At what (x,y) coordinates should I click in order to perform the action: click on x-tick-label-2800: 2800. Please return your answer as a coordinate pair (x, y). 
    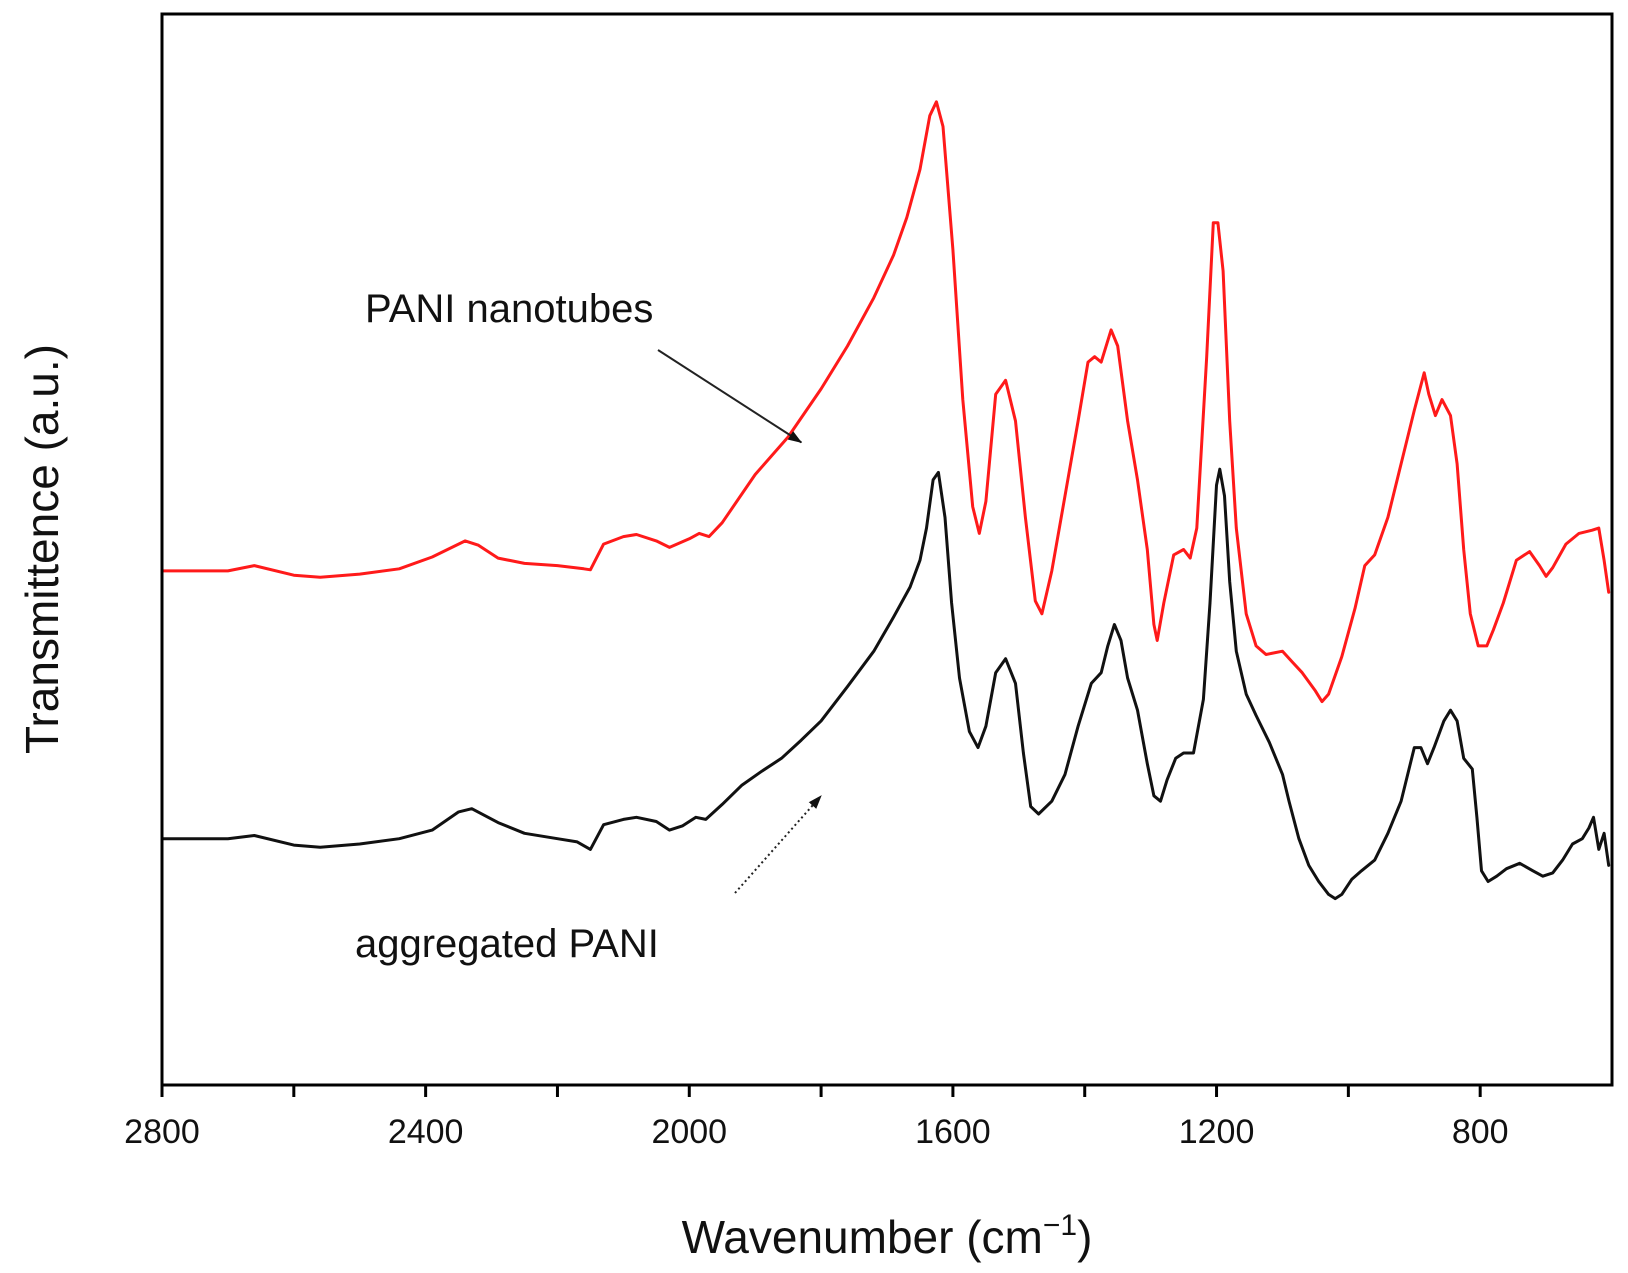
    Looking at the image, I should click on (162, 1132).